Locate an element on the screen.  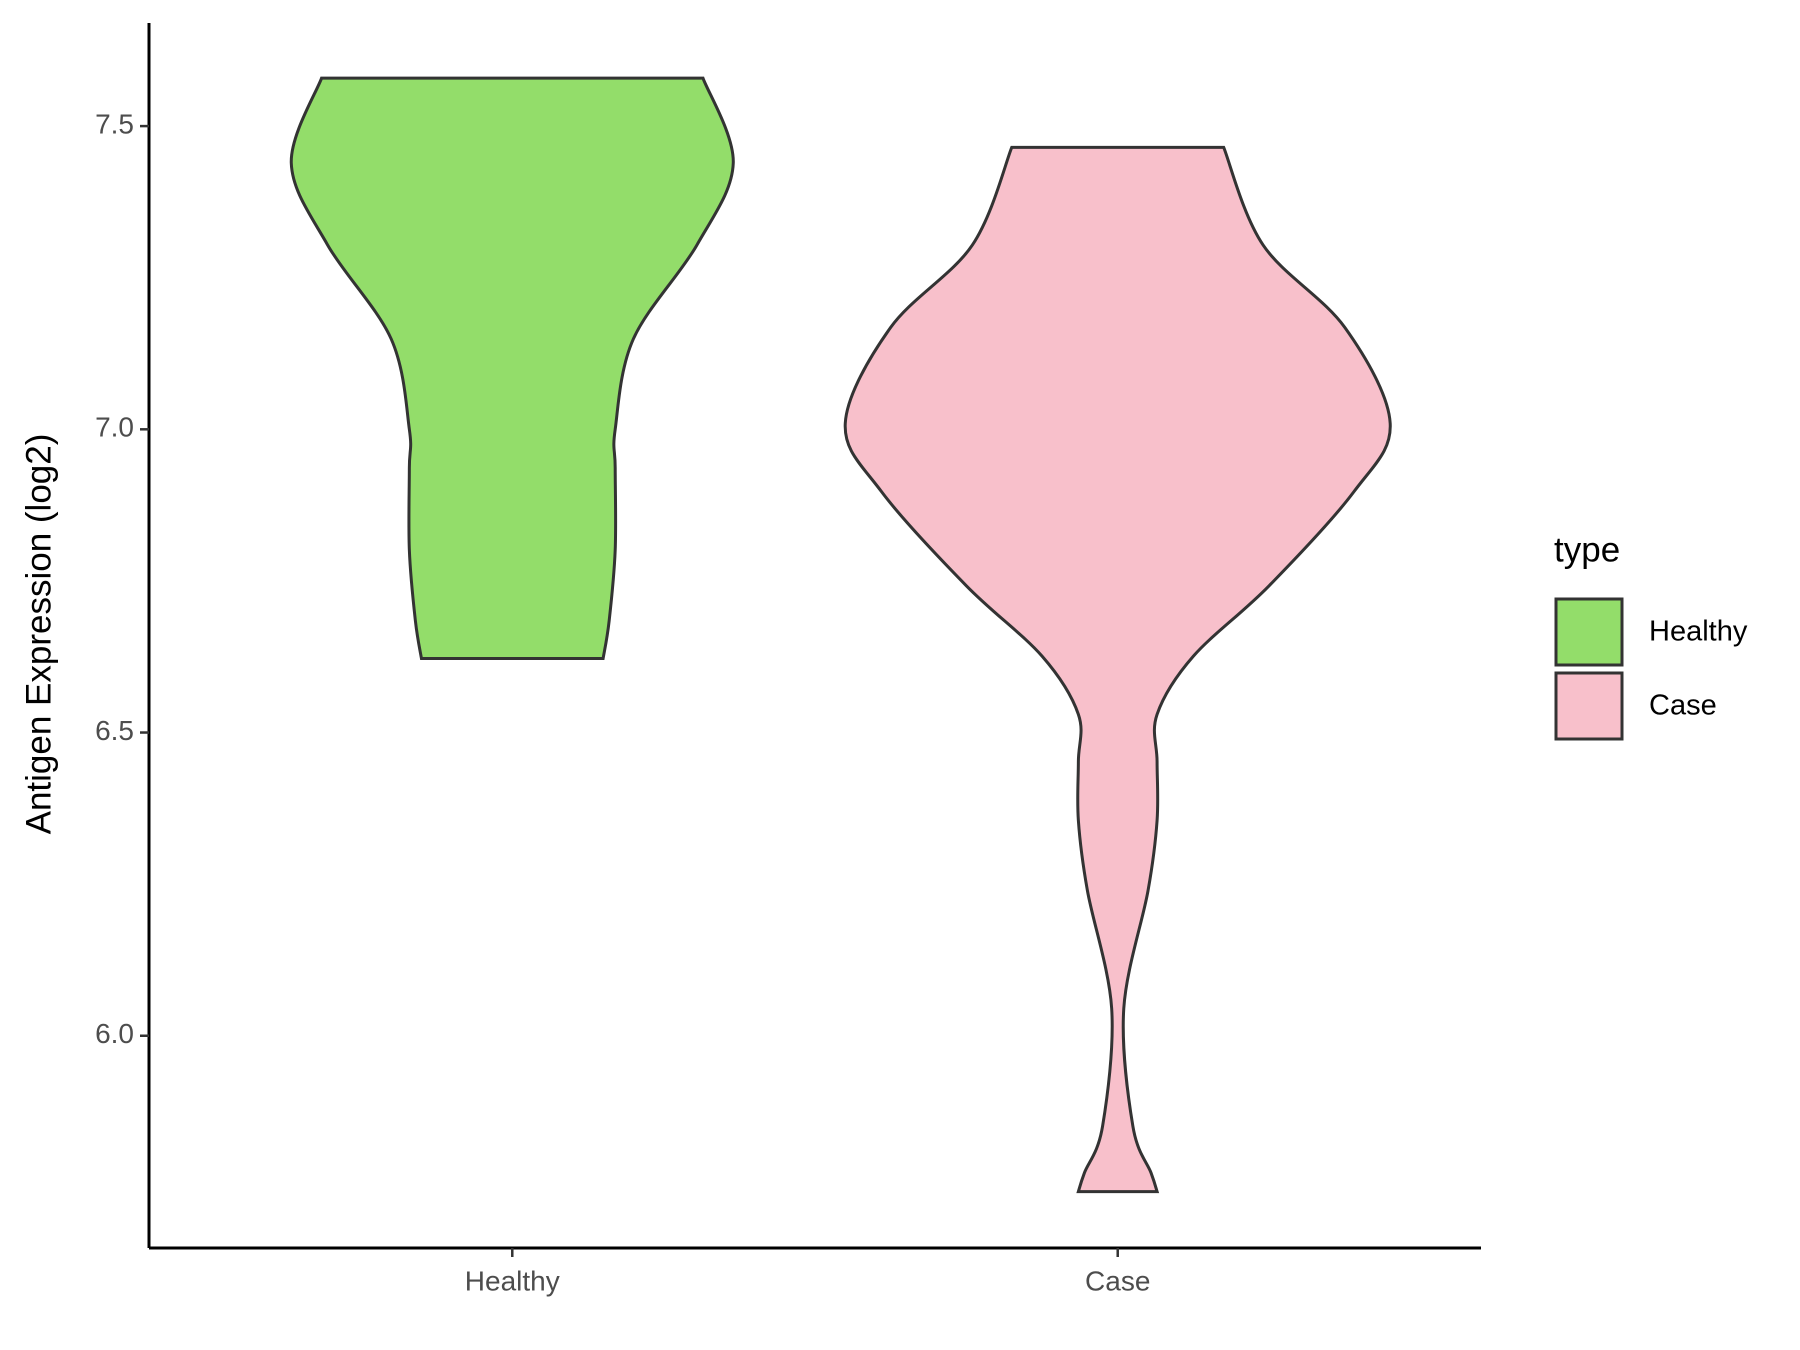
legend-label: Case is located at coordinates (1683, 706).